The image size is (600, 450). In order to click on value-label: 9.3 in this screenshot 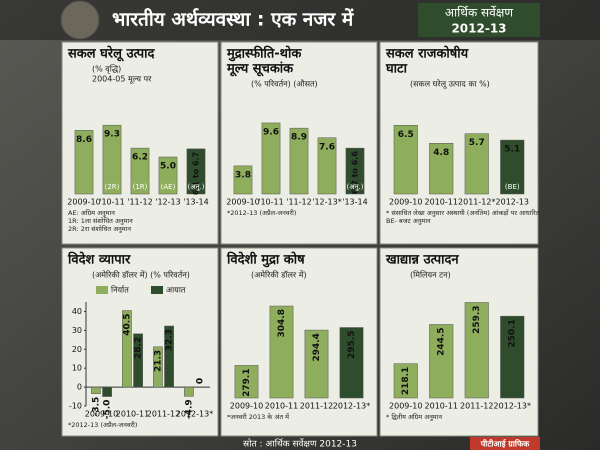, I will do `click(112, 135)`.